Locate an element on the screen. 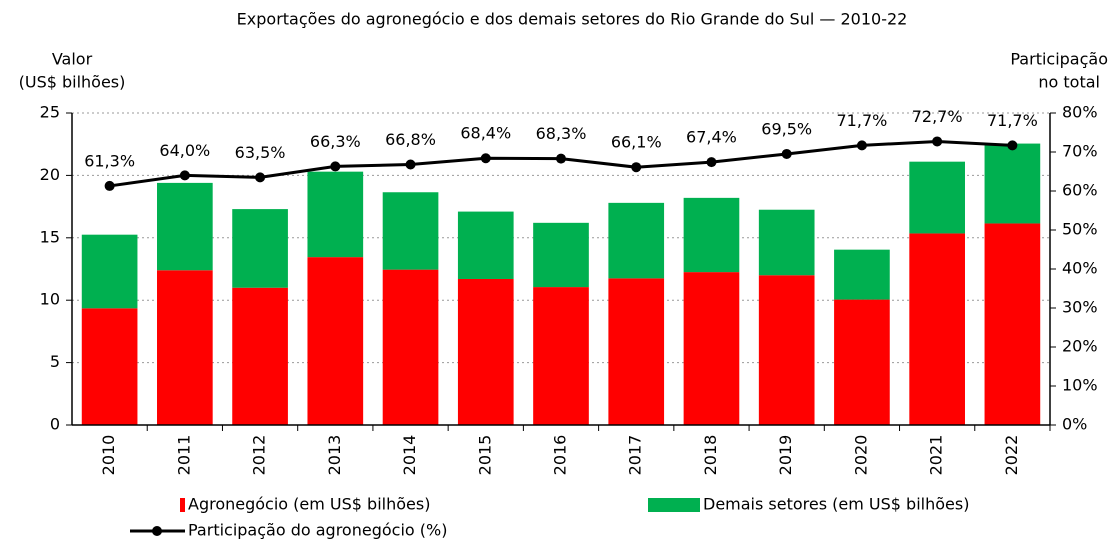  x-tick-label: 2011 is located at coordinates (183, 455).